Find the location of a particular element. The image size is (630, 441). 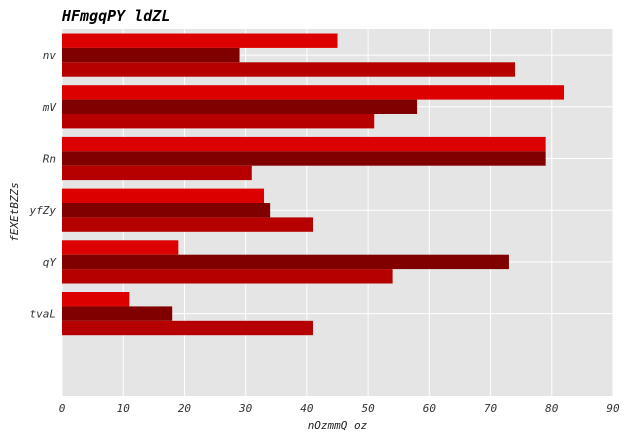

x-tick-label: 50 is located at coordinates (368, 408).